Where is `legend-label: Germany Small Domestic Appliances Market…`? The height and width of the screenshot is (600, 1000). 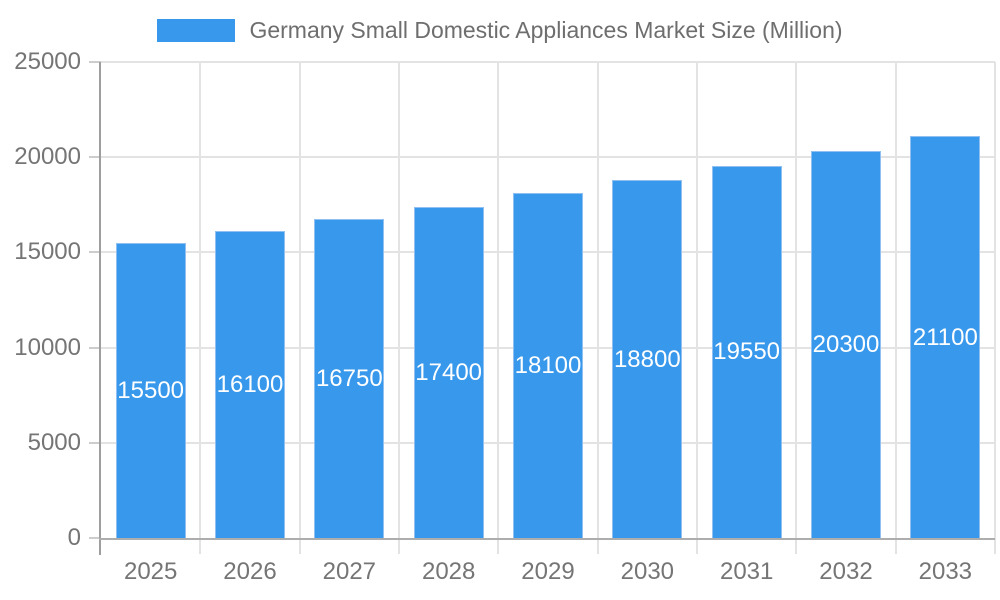 legend-label: Germany Small Domestic Appliances Market… is located at coordinates (546, 30).